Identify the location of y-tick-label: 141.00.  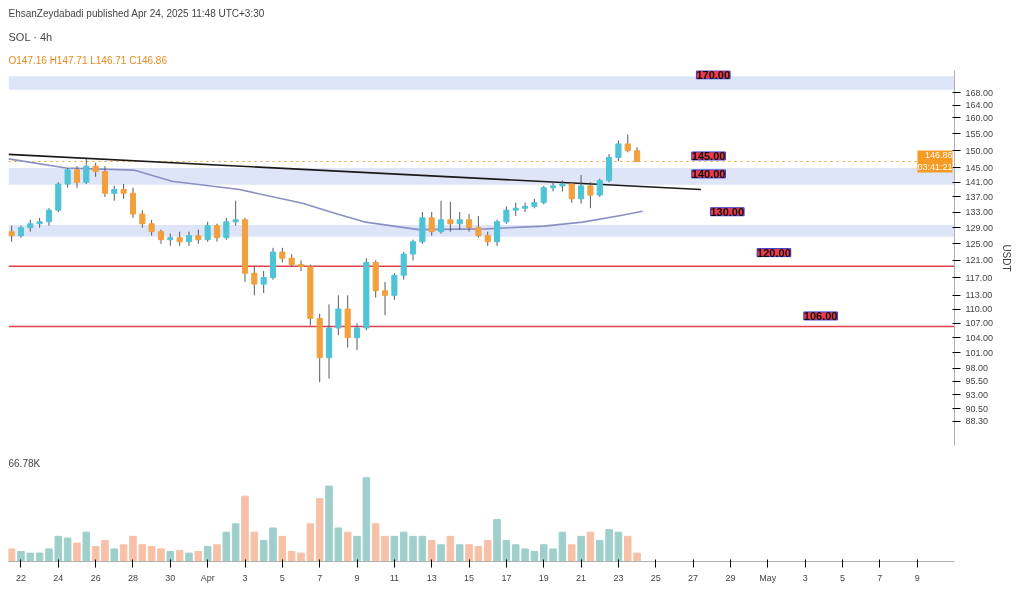
(979, 182).